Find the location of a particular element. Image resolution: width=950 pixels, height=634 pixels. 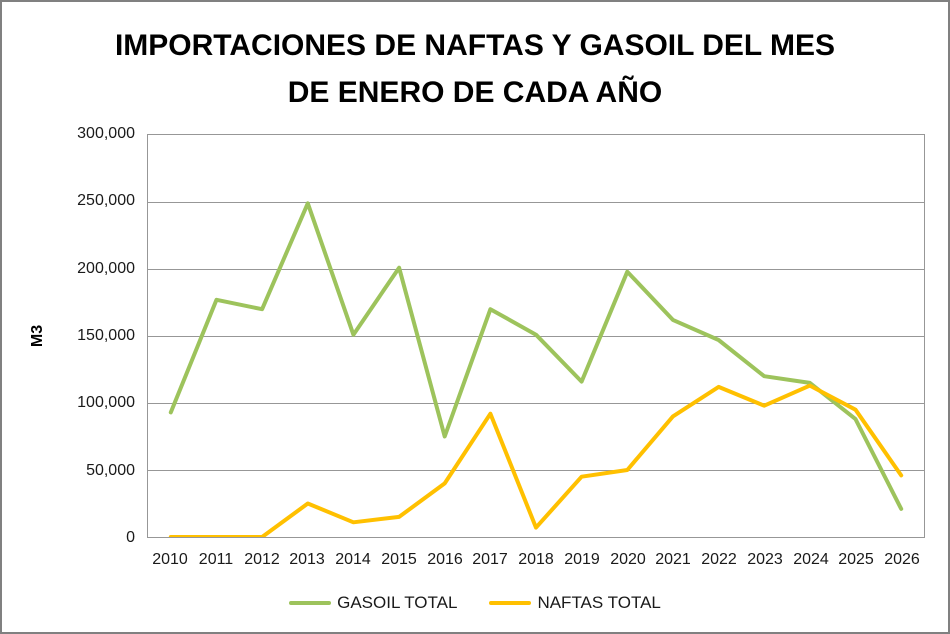

x-axis-tick-label: 2024 is located at coordinates (811, 559).